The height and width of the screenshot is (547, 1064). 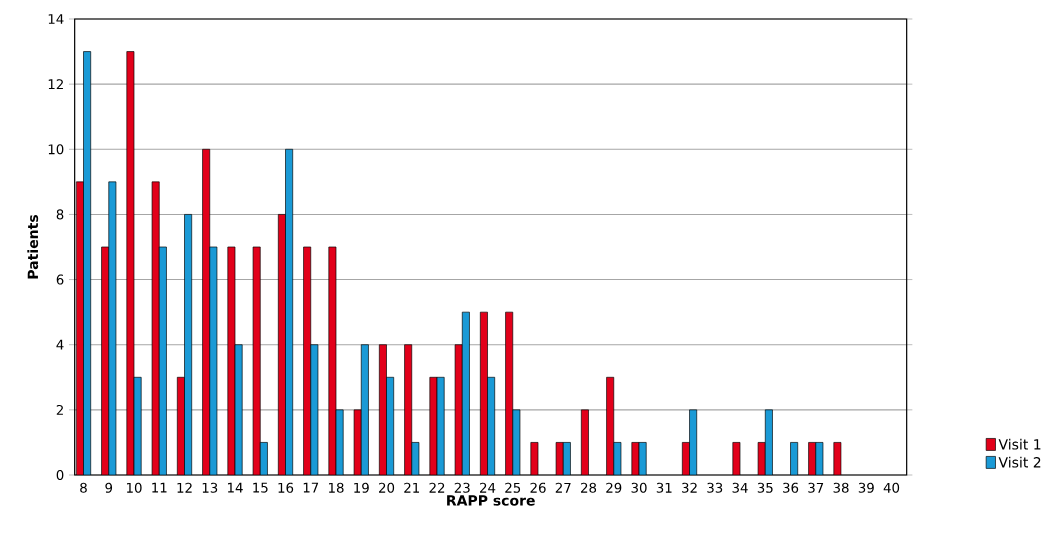 What do you see at coordinates (491, 500) in the screenshot?
I see `x-axis-title: RAPP score` at bounding box center [491, 500].